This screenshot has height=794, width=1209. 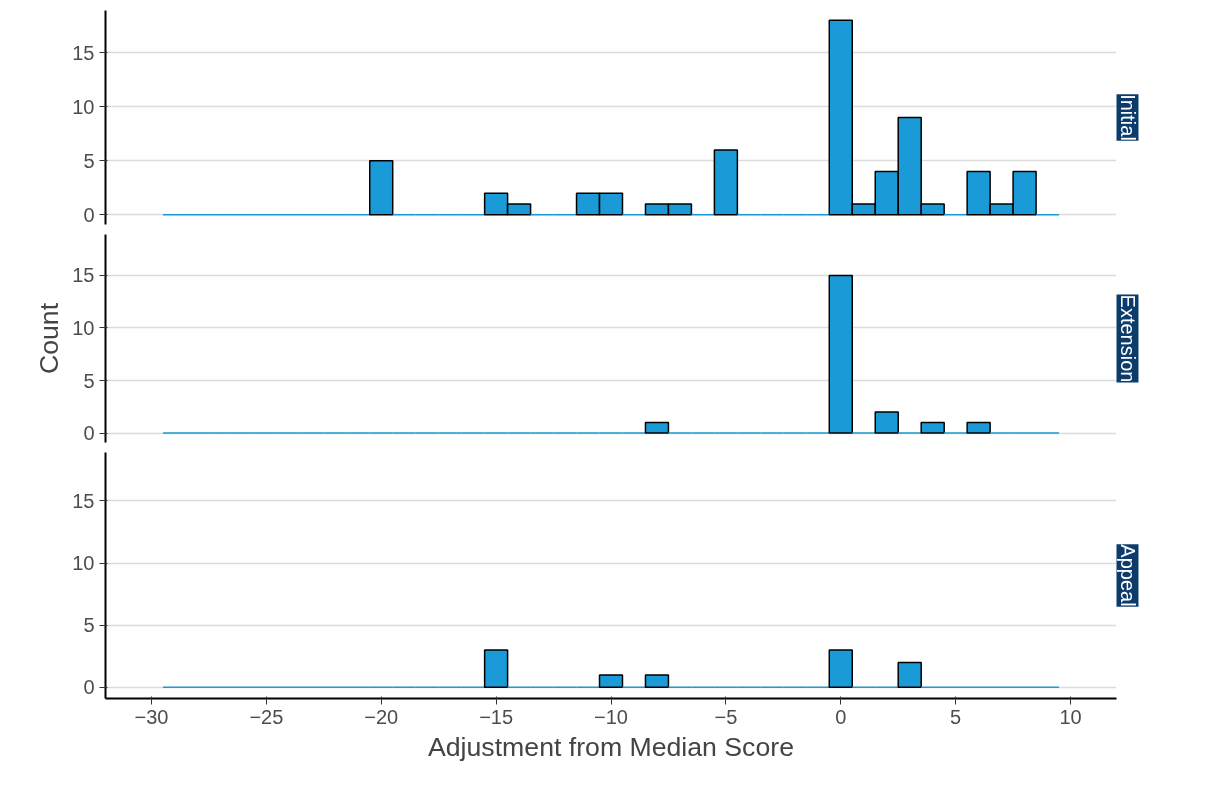 I want to click on x-tick-label: 5, so click(x=956, y=716).